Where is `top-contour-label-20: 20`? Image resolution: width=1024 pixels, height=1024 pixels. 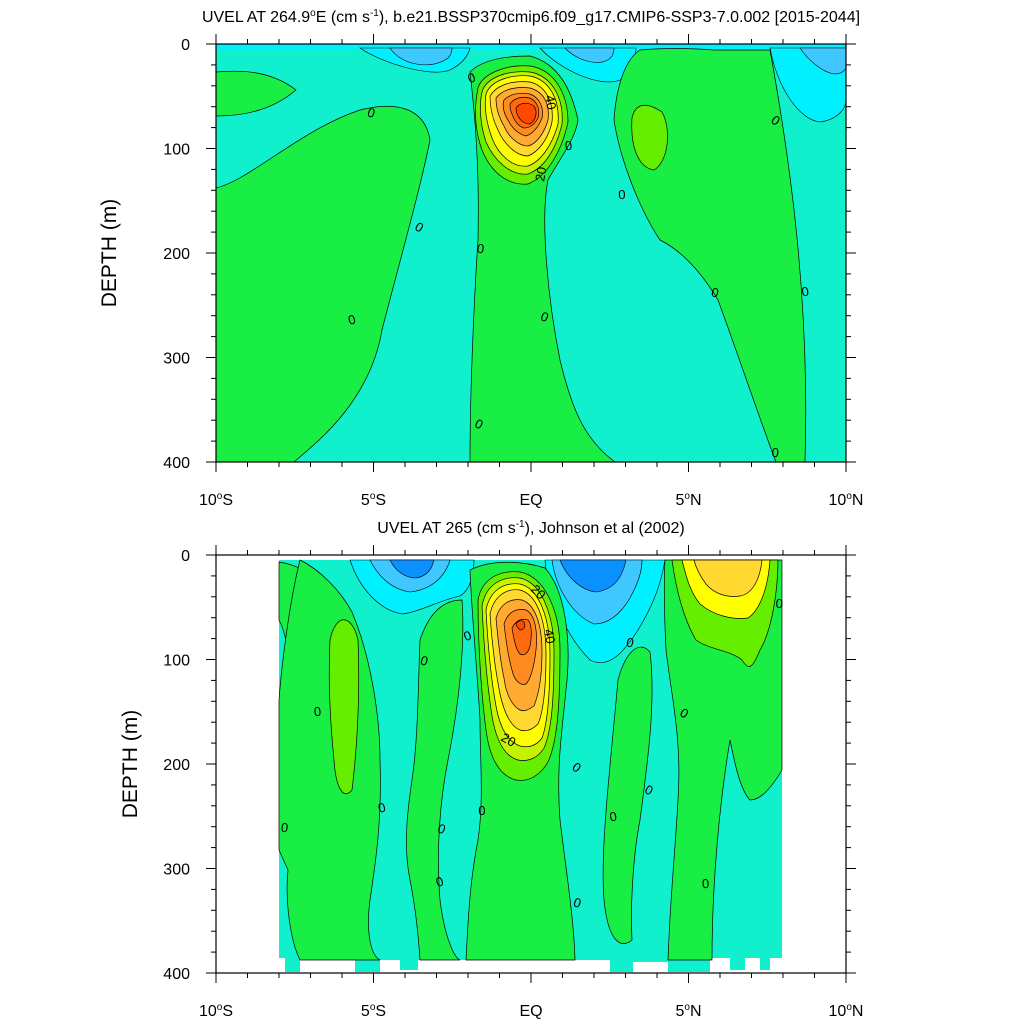 top-contour-label-20: 20 is located at coordinates (540, 174).